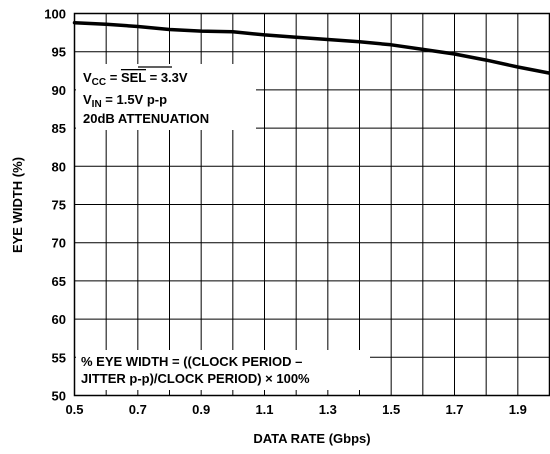  I want to click on y-tick-label: 80, so click(59, 166).